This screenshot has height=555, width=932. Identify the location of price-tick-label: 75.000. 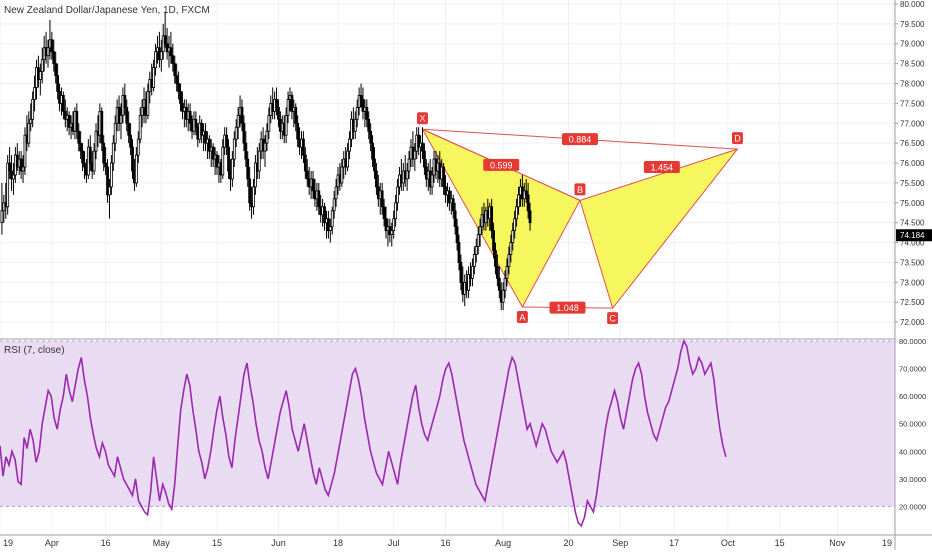
(912, 203).